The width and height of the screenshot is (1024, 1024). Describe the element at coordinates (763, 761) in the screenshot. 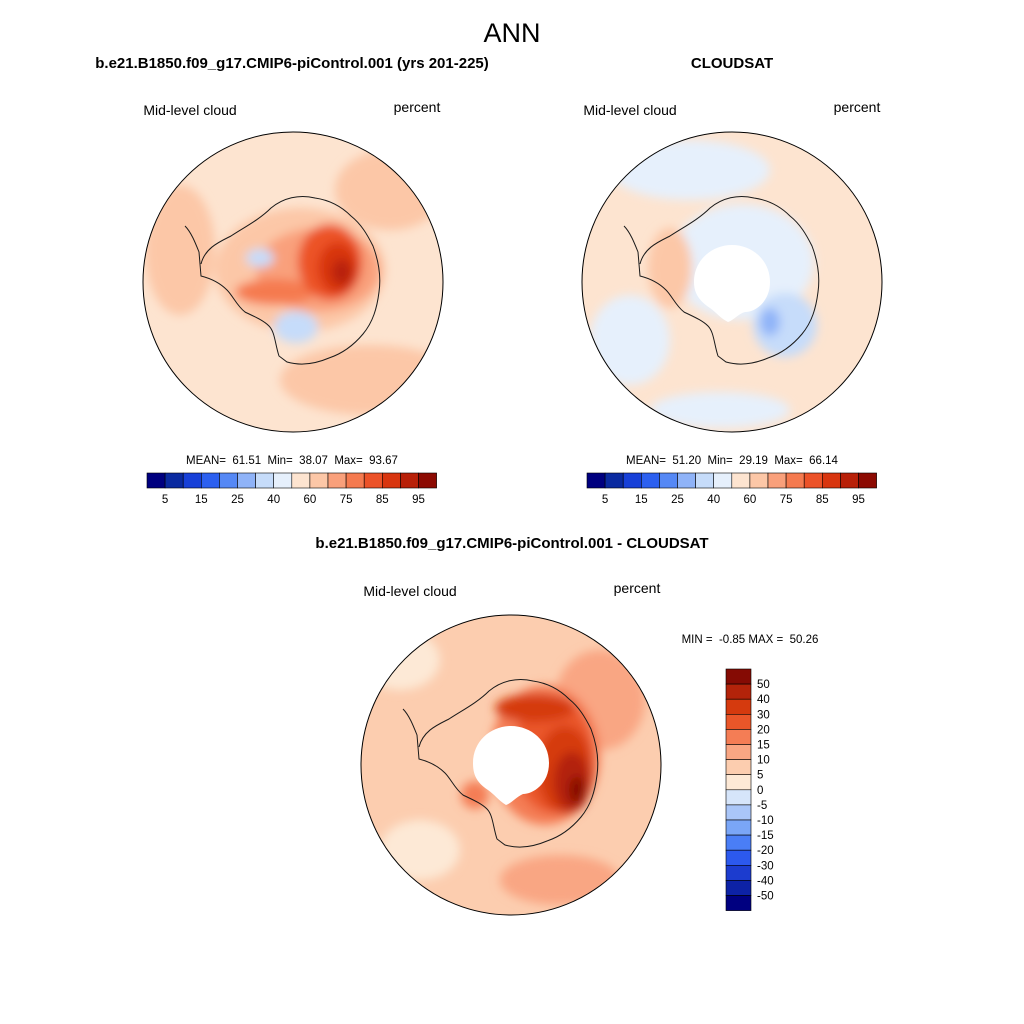

I see `colorbar-label: 10` at that location.